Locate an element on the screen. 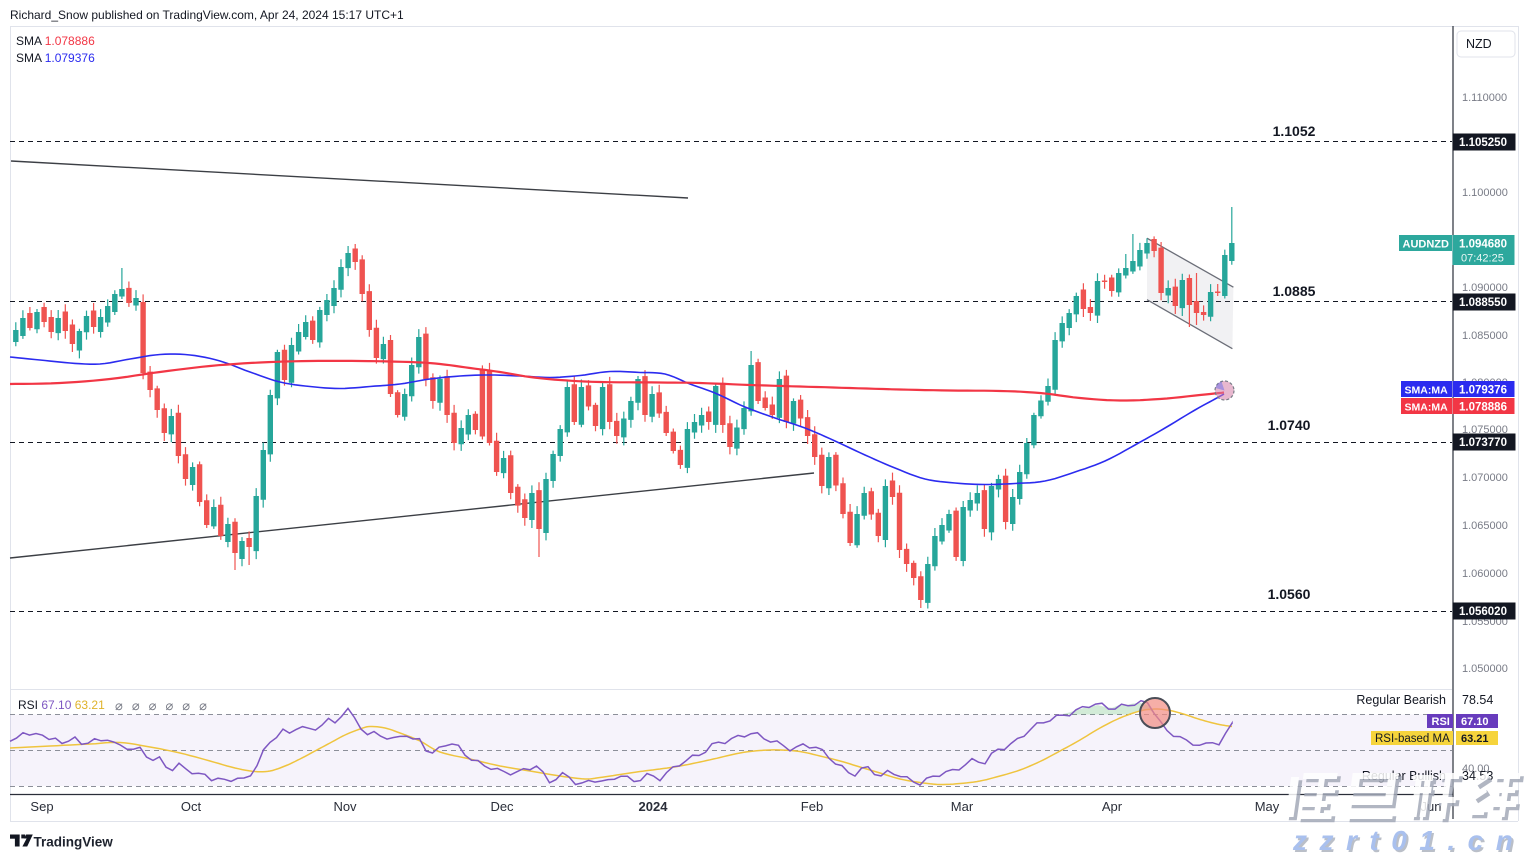 The image size is (1529, 857). svg-text: 1.056020 is located at coordinates (1483, 612).